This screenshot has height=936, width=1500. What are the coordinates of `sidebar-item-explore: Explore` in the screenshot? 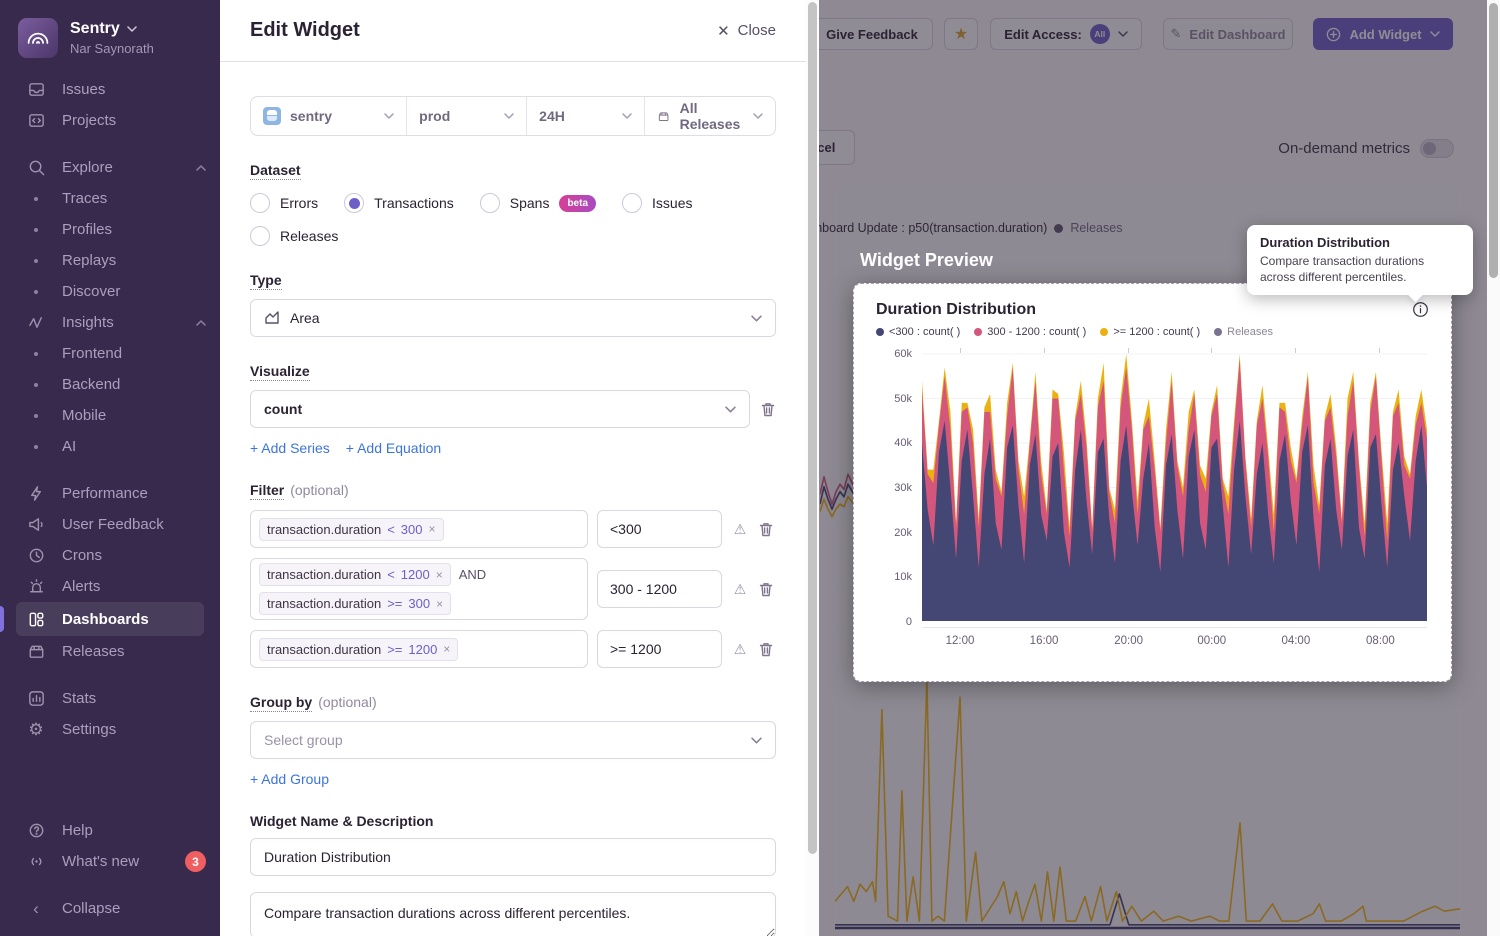 It's located at (110, 167).